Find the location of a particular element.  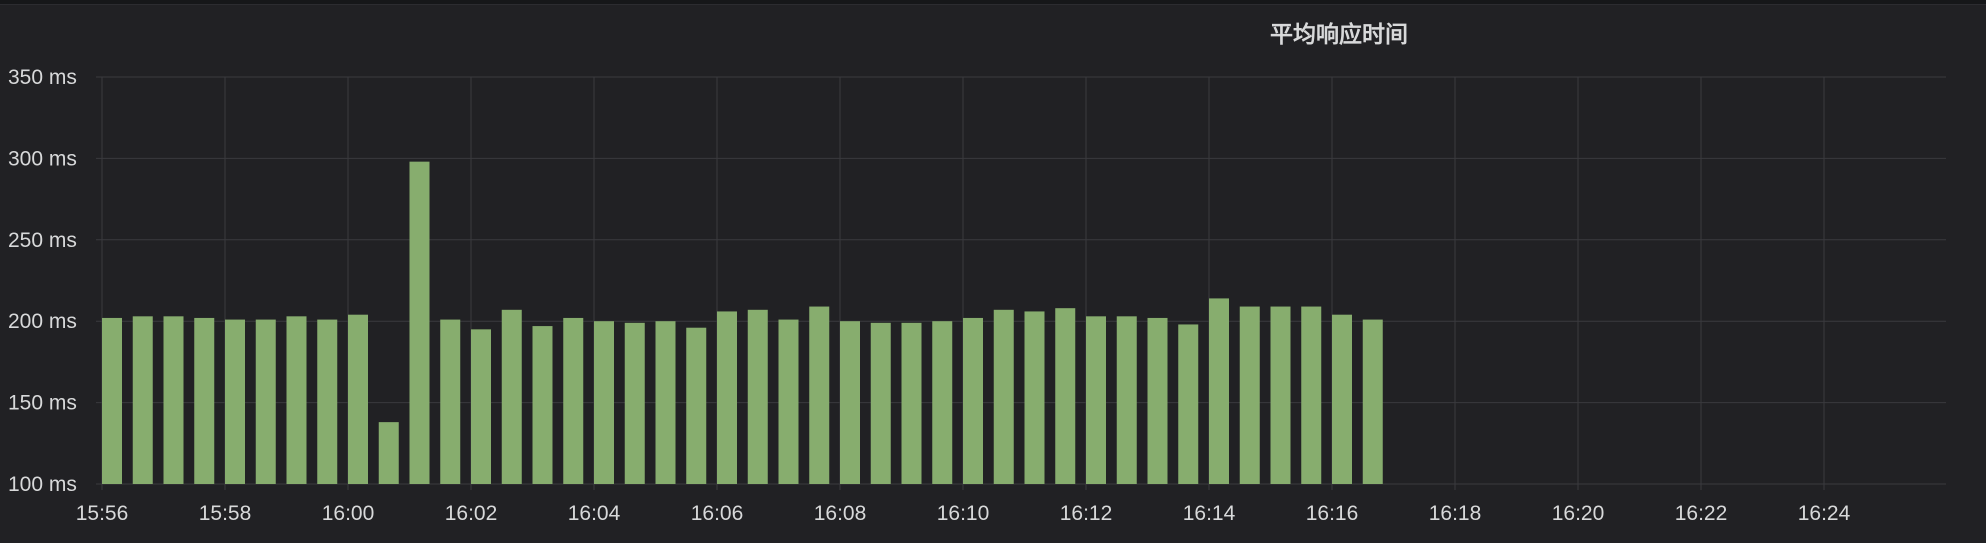

y-axis: 100 ms 150 ms 200 ms 250 ms 300 ms 350 ms is located at coordinates (42, 281).